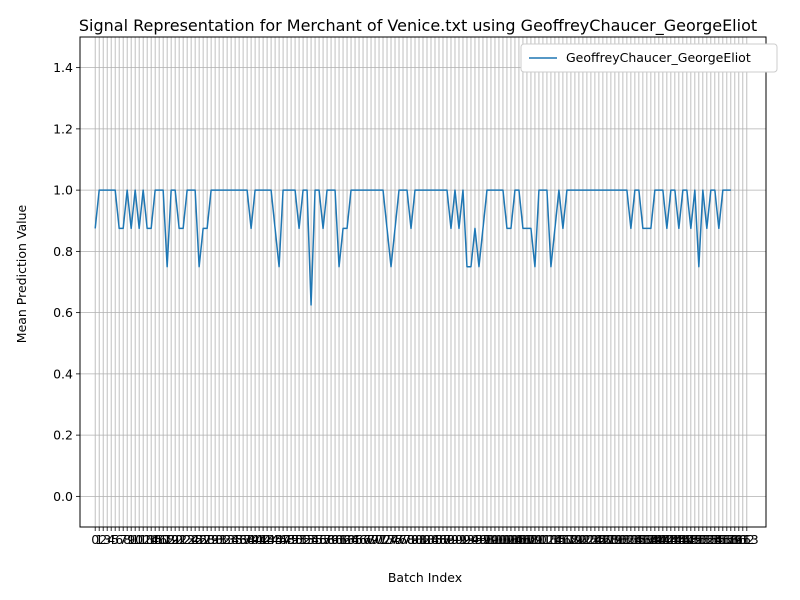 The height and width of the screenshot is (600, 800). Describe the element at coordinates (439, 539) in the screenshot. I see `x-tick-label: 86` at that location.